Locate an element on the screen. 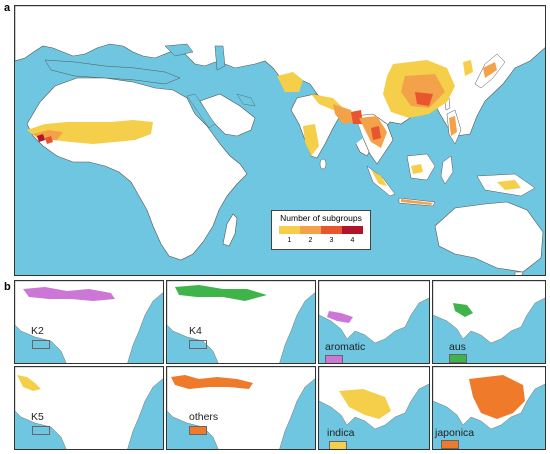  map-k2-label: K2 is located at coordinates (37, 331).